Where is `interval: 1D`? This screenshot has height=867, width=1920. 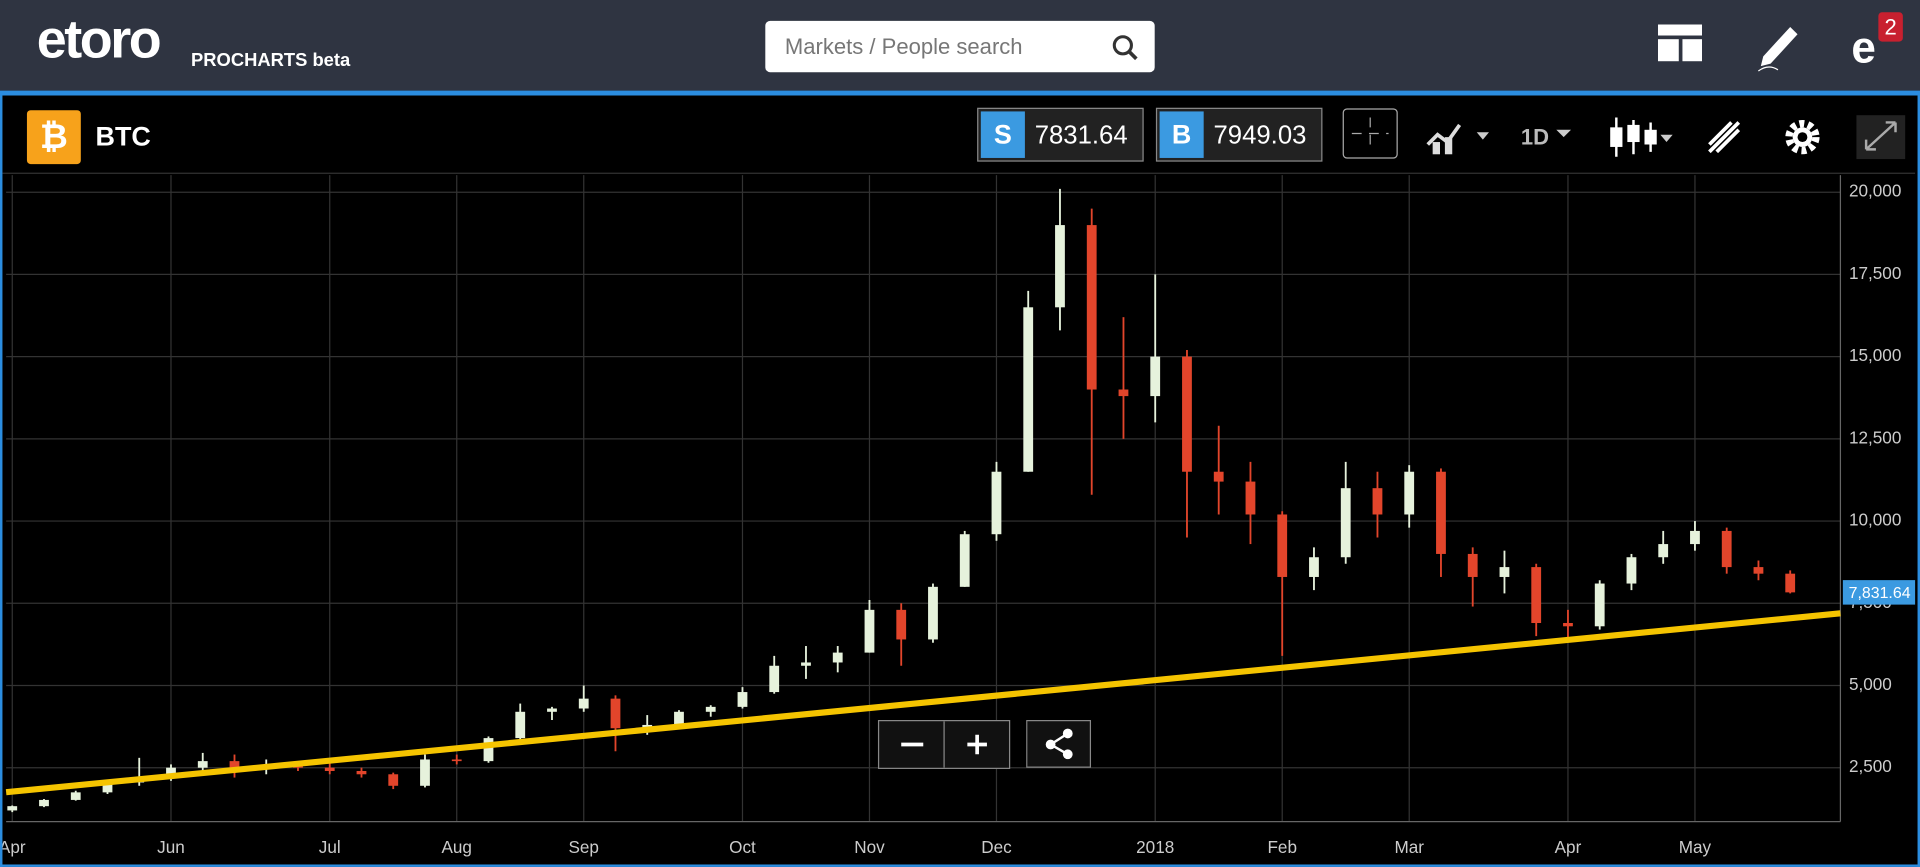 interval: 1D is located at coordinates (1534, 137).